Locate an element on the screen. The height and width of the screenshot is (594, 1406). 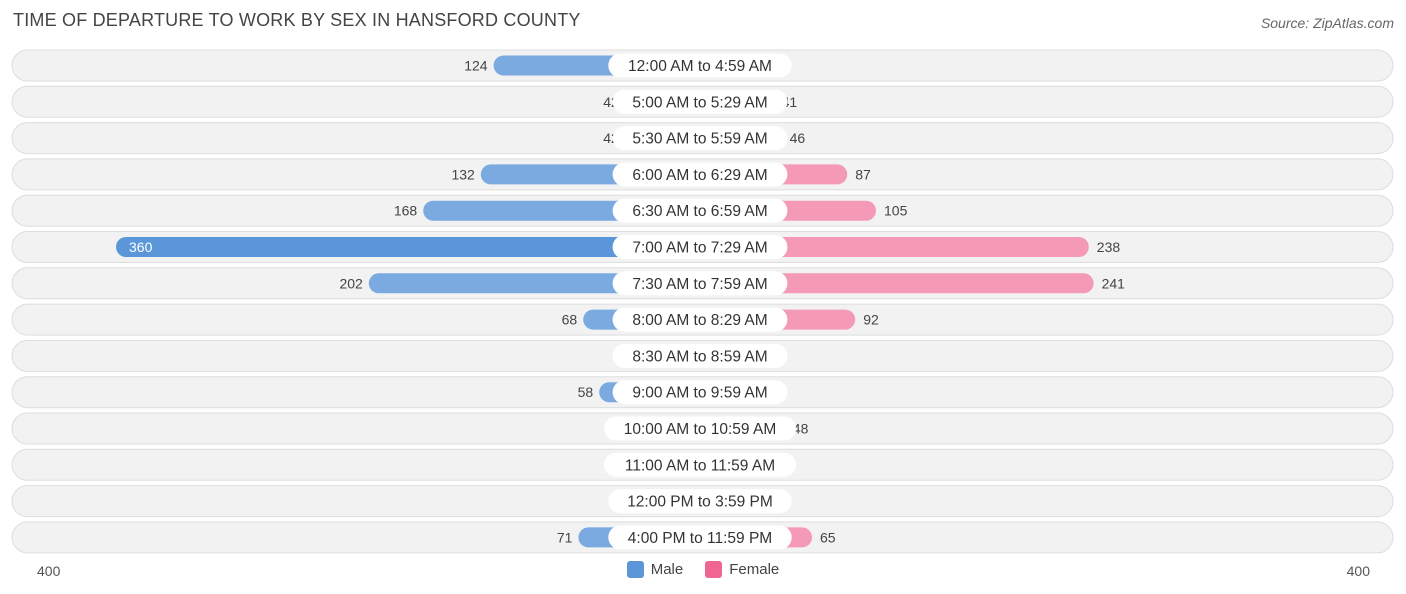
male-value-label: 68 is located at coordinates (570, 320).